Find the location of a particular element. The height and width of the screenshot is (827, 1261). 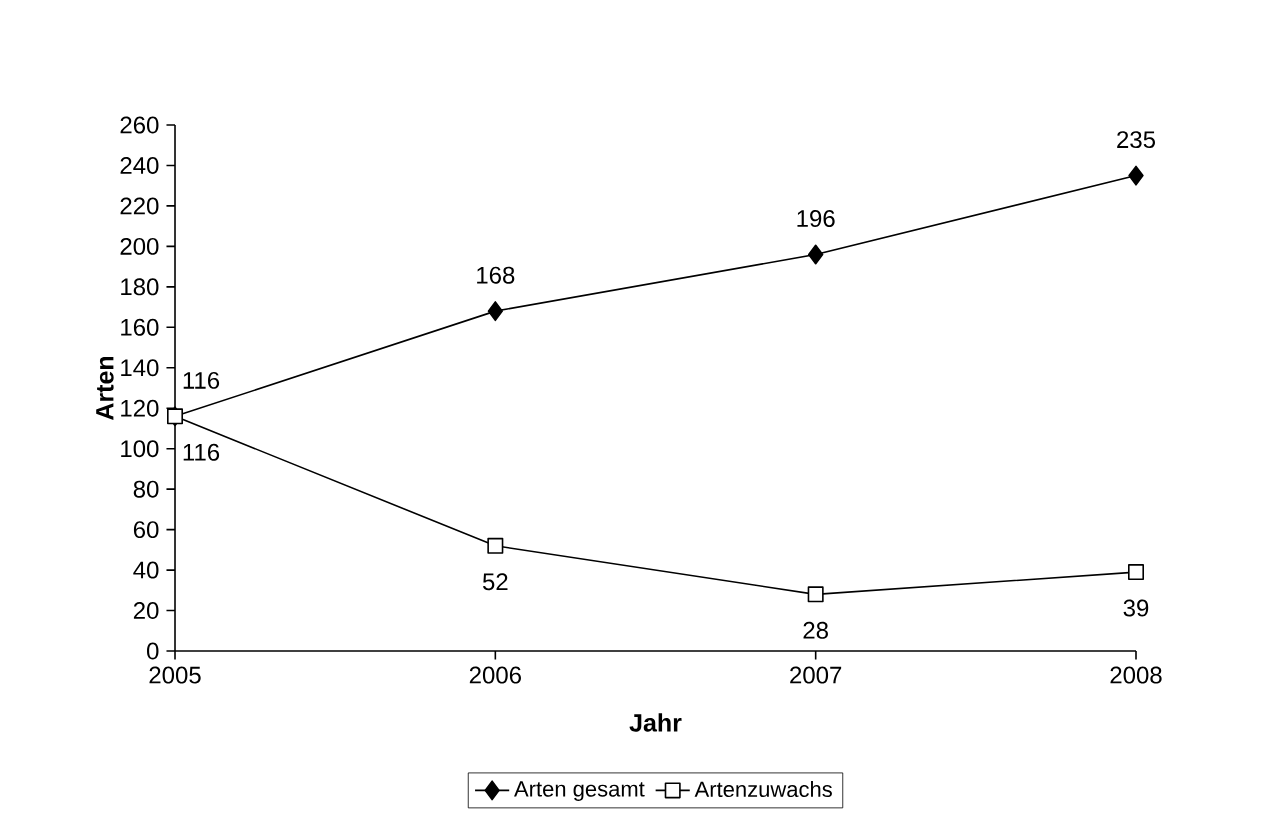

y-axis-title: Arten is located at coordinates (105, 388).